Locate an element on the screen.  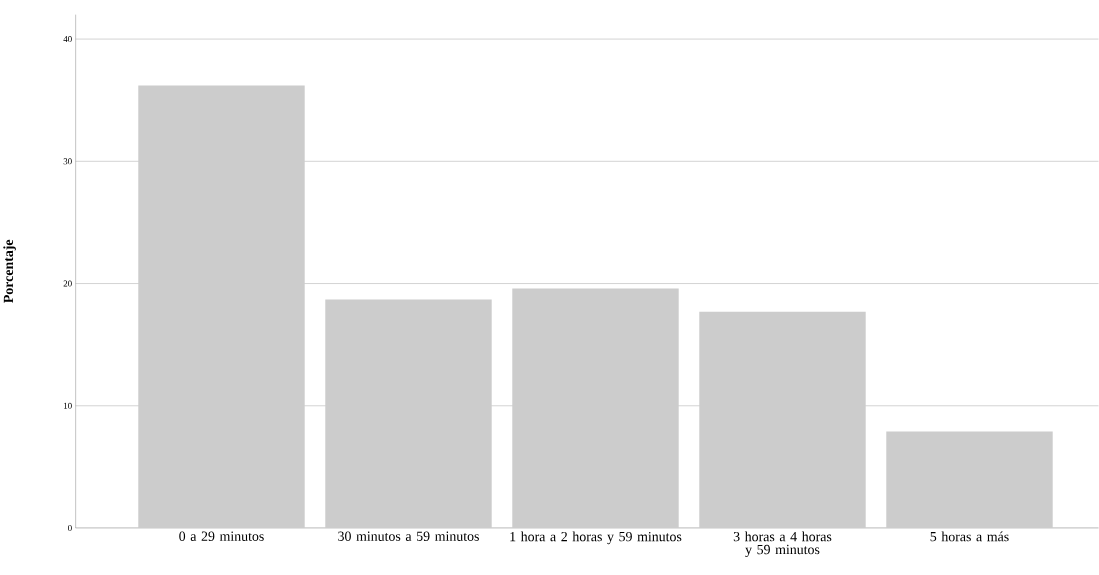
y-tick-label: 10 is located at coordinates (68, 405).